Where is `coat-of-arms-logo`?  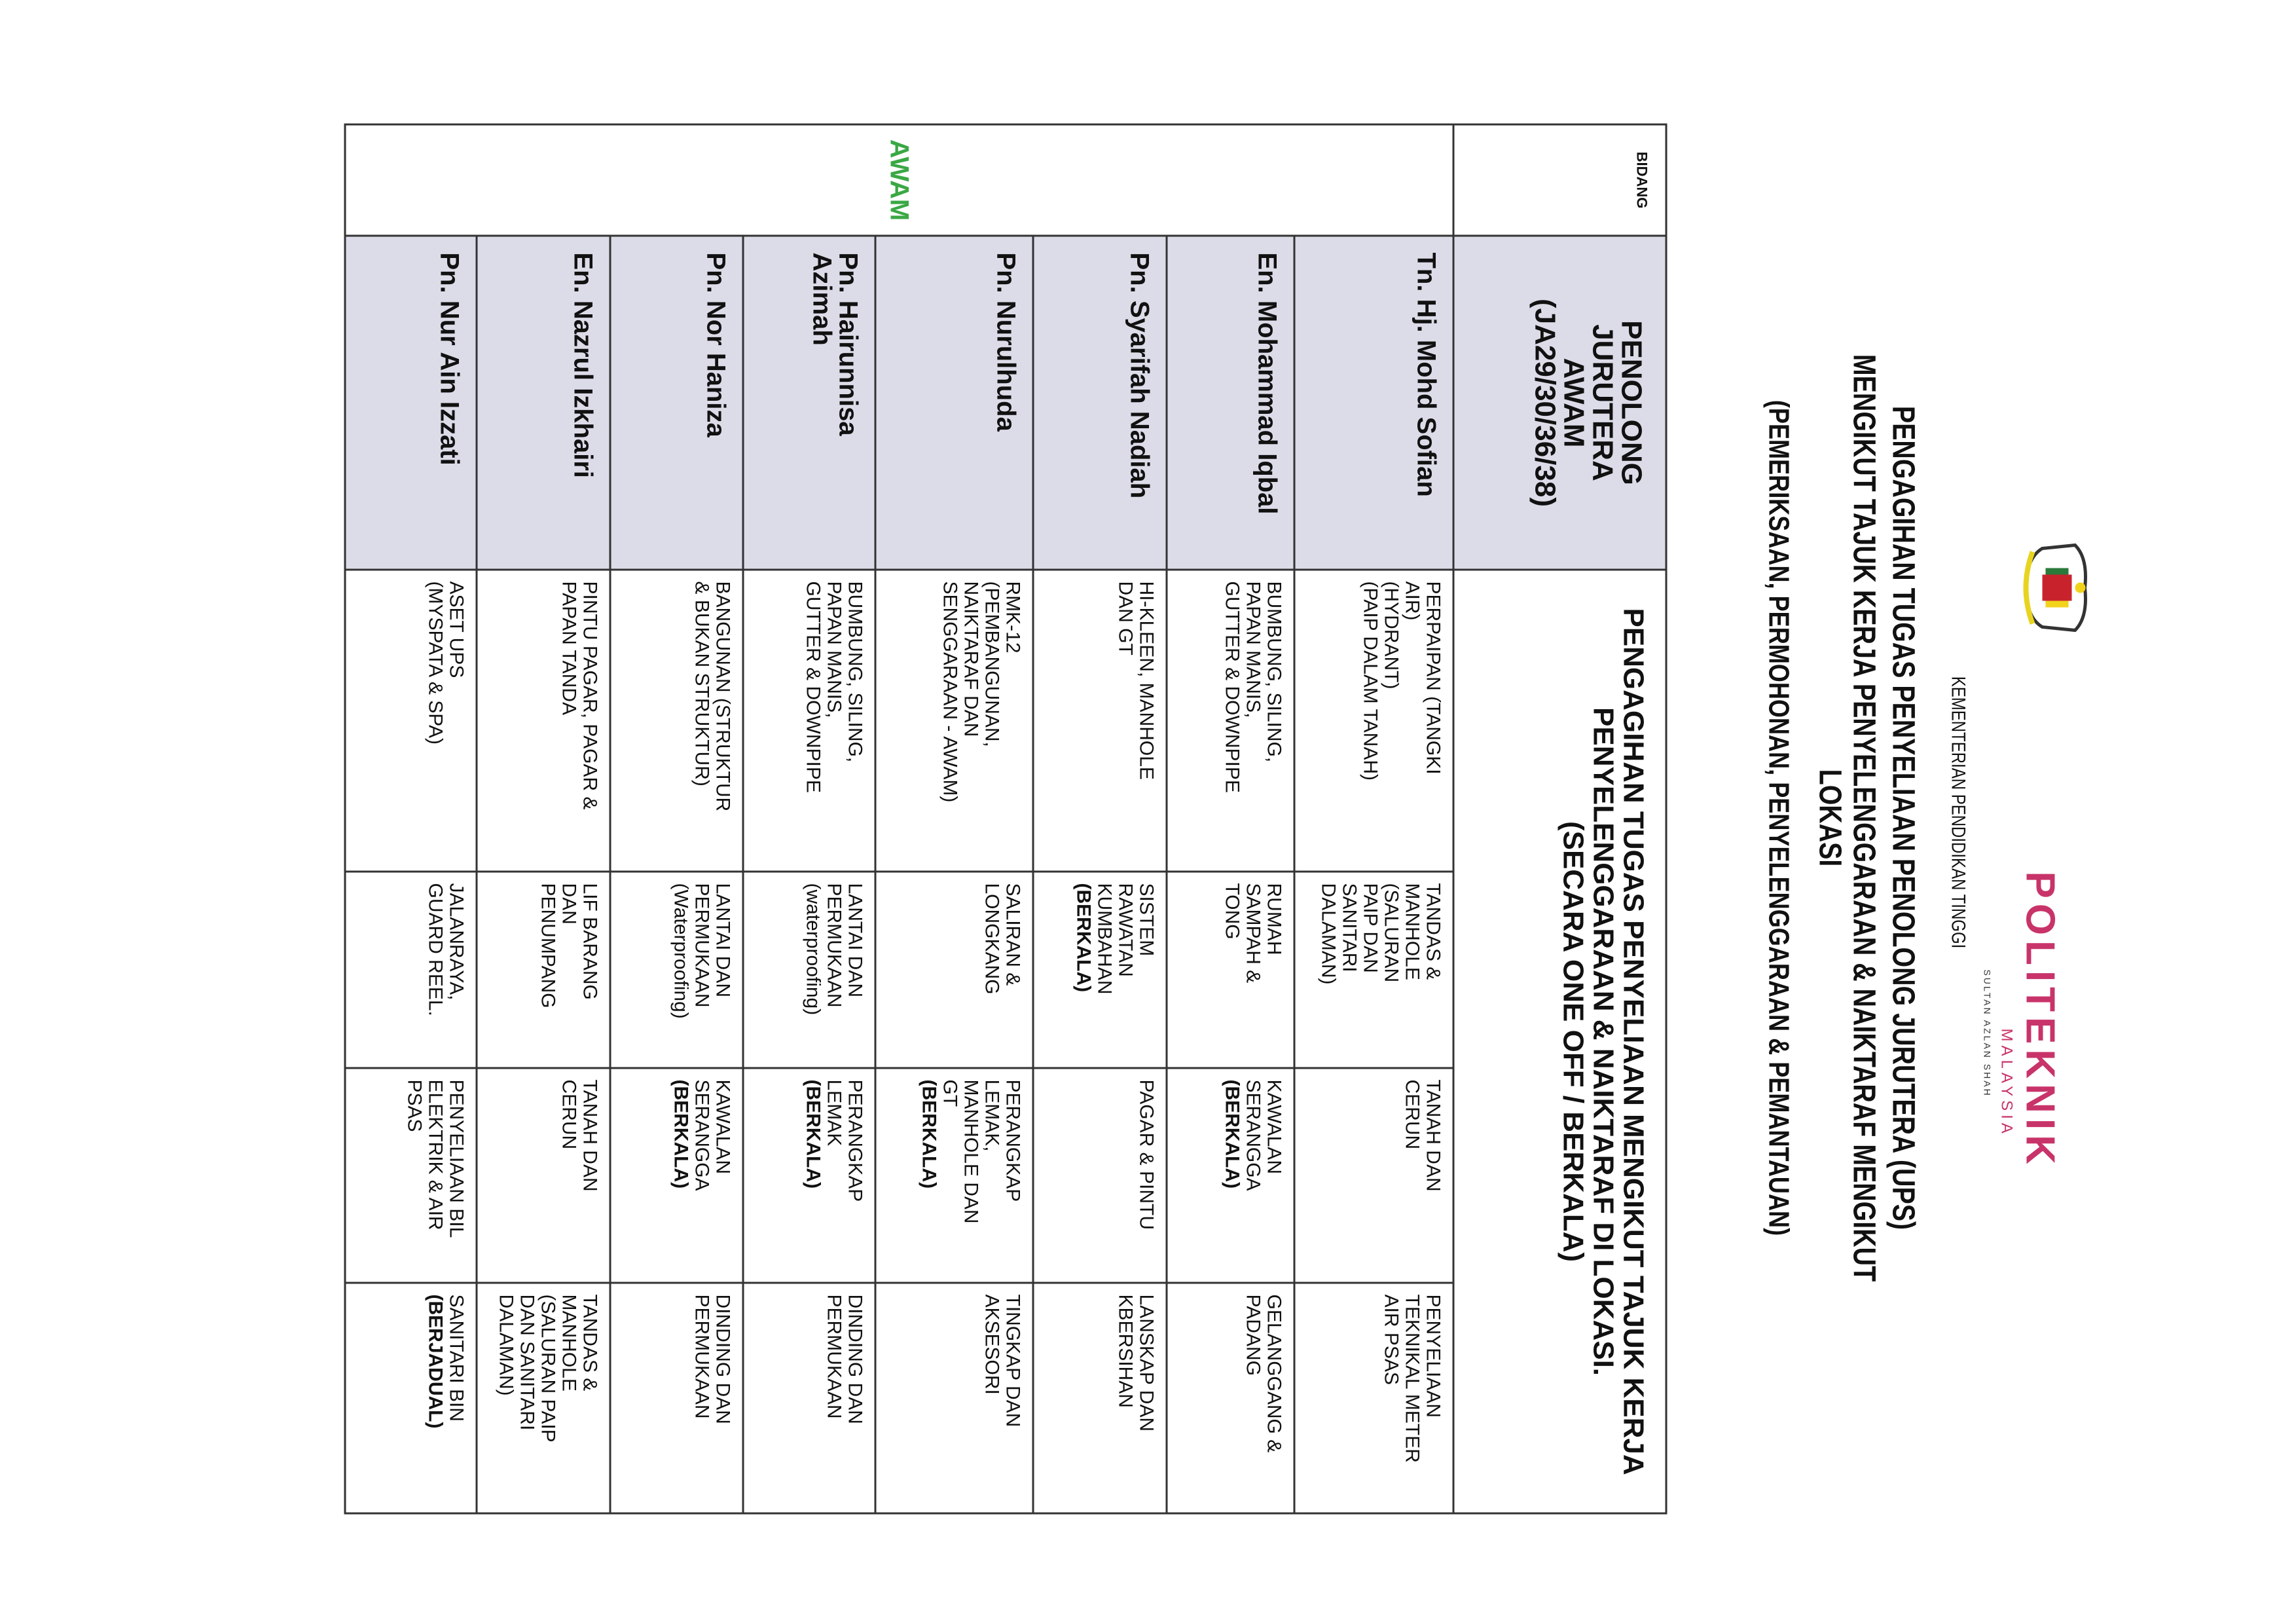
coat-of-arms-logo is located at coordinates (2055, 587).